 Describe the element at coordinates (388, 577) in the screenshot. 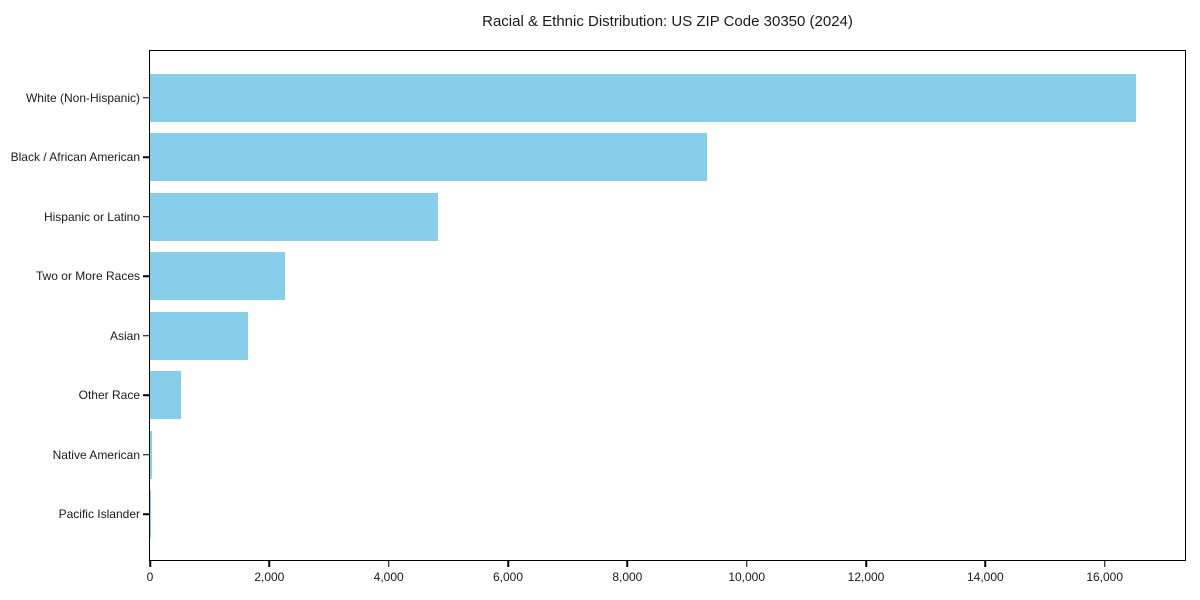

I see `x-axis-tick-label: 4,000` at that location.